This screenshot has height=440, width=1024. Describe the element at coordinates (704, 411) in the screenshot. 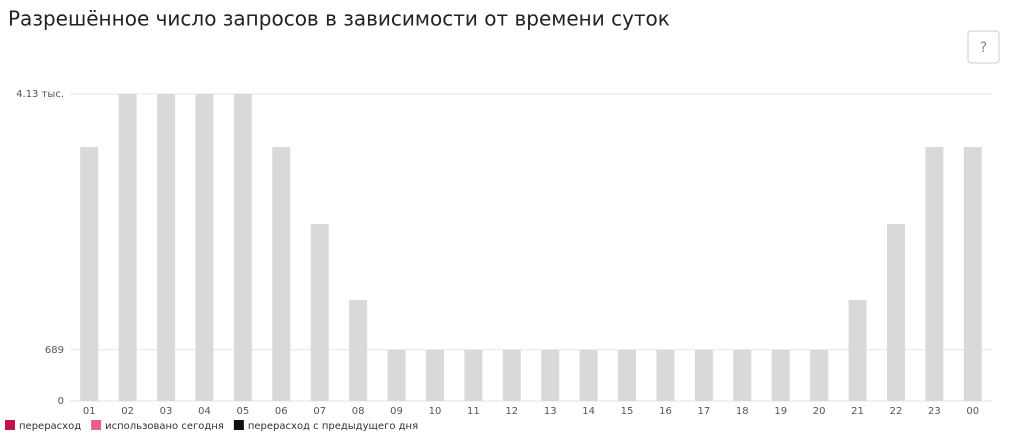

I see `x-tick-label: 17` at that location.